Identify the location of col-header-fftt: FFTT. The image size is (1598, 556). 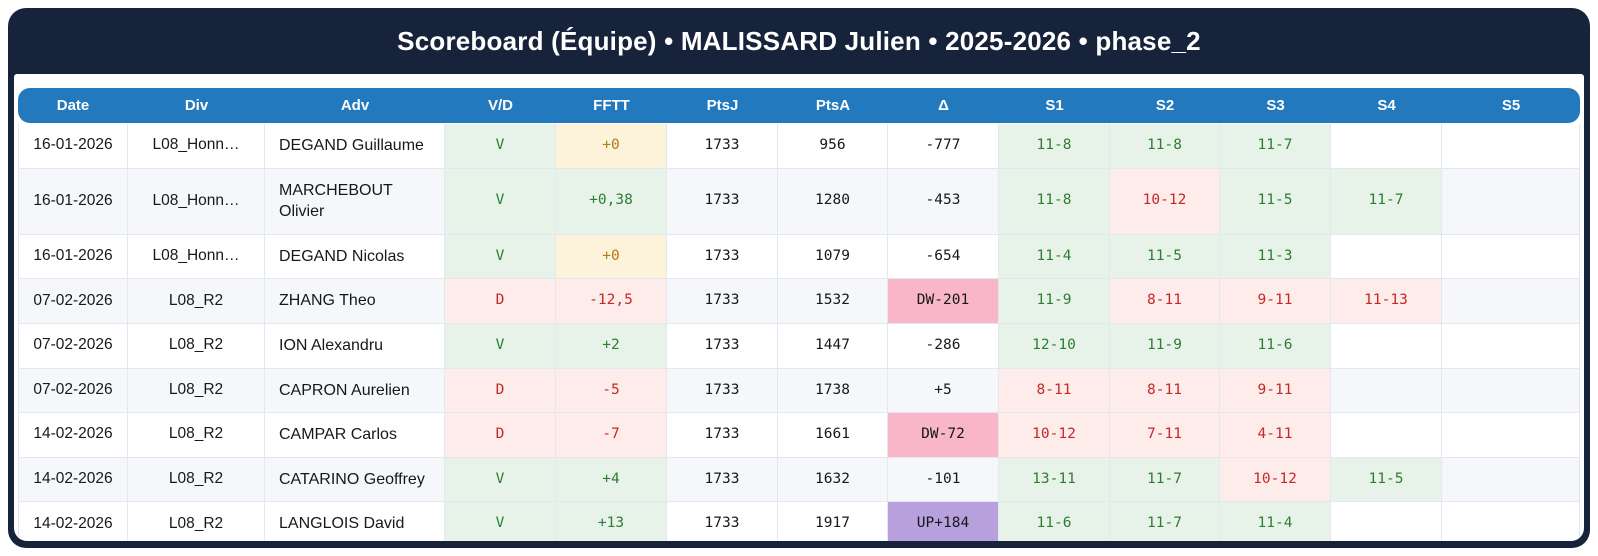
(611, 105).